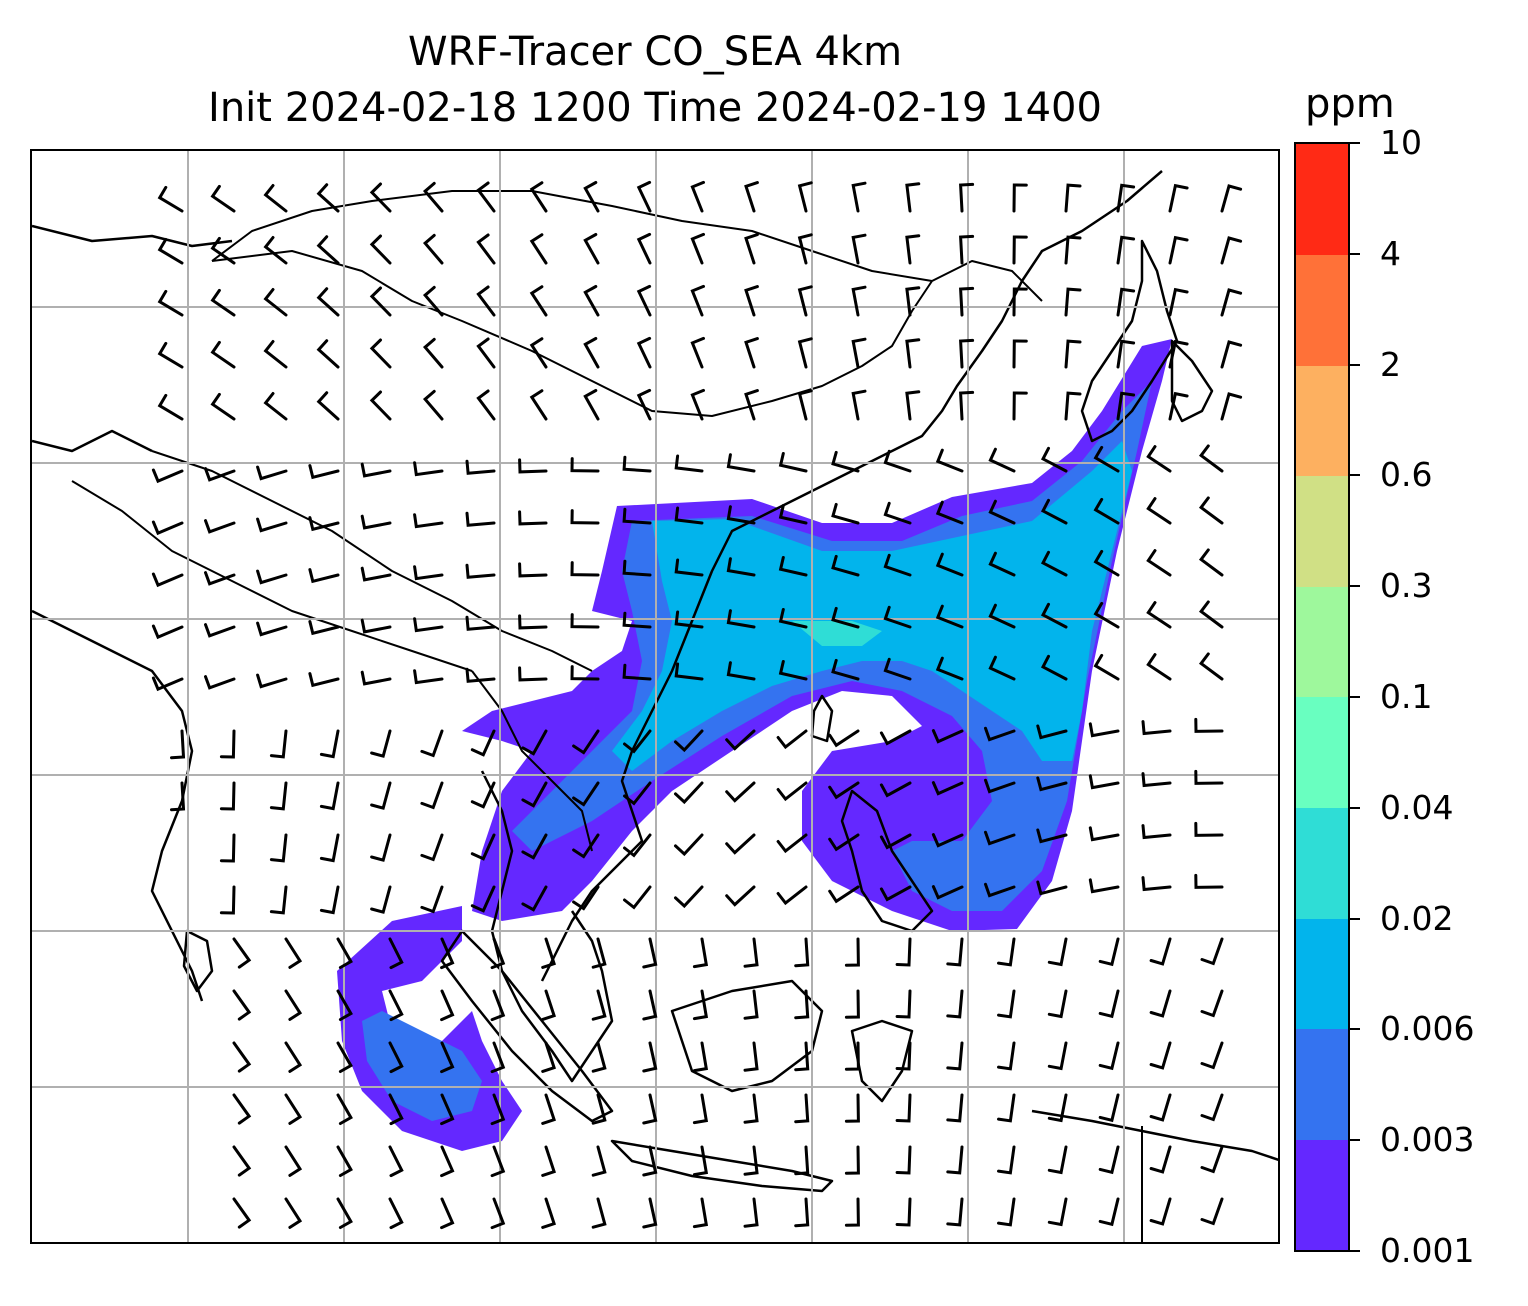  Describe the element at coordinates (1322, 1195) in the screenshot. I see `colorbar-segment` at that location.